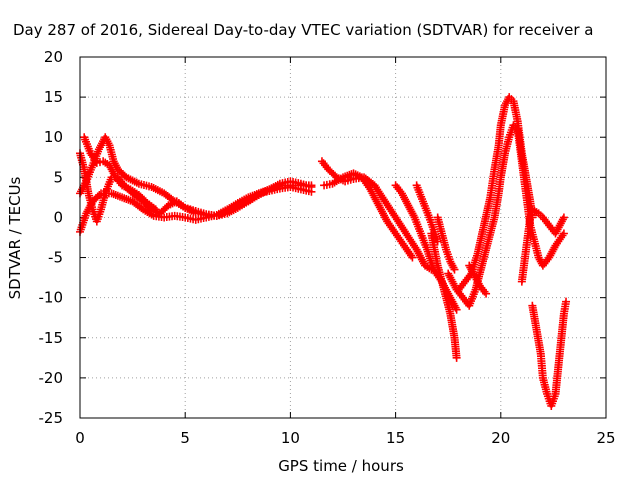 This screenshot has height=480, width=640. What do you see at coordinates (51, 298) in the screenshot?
I see `y-tick-label: -10` at bounding box center [51, 298].